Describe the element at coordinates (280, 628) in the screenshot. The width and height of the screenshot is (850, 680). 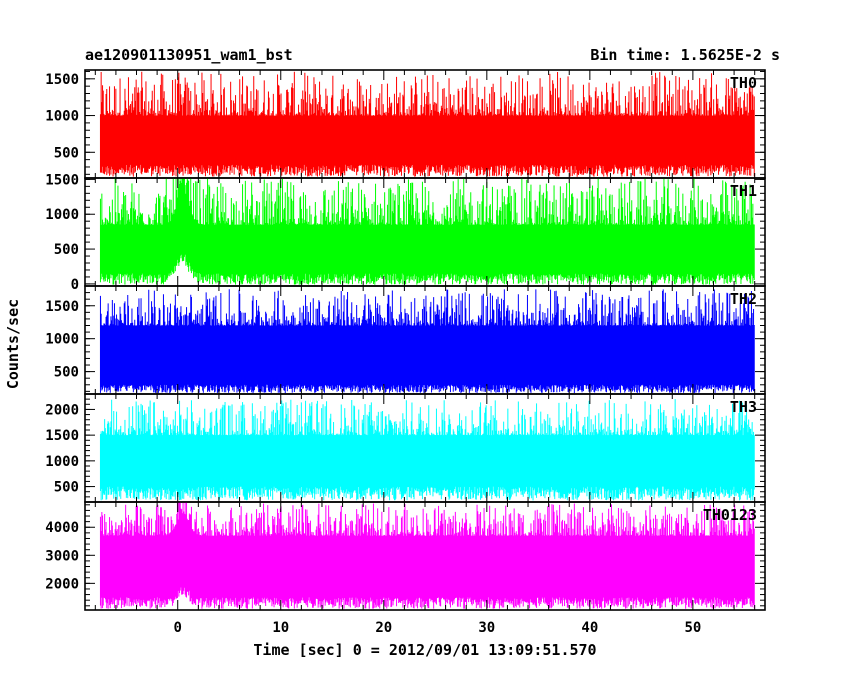
I see `x-tick-label: 10` at that location.